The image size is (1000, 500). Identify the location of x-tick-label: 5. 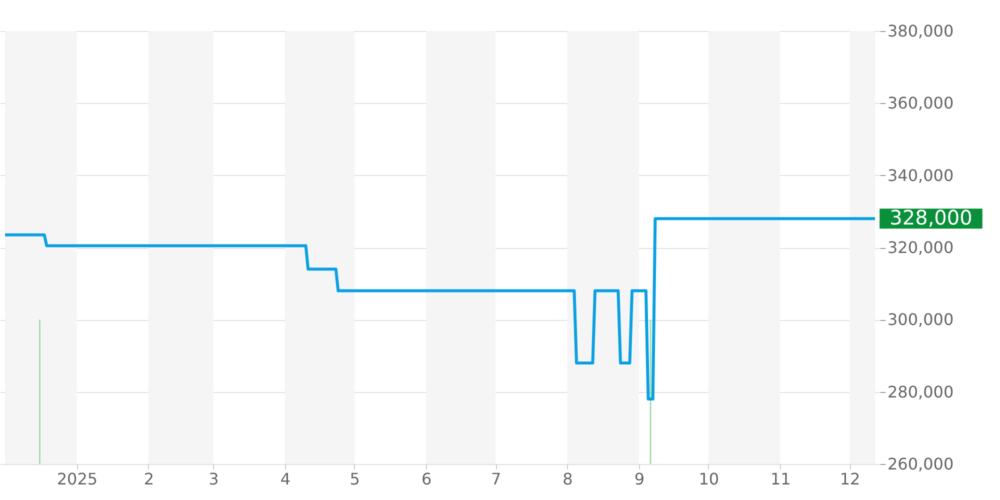
(355, 479).